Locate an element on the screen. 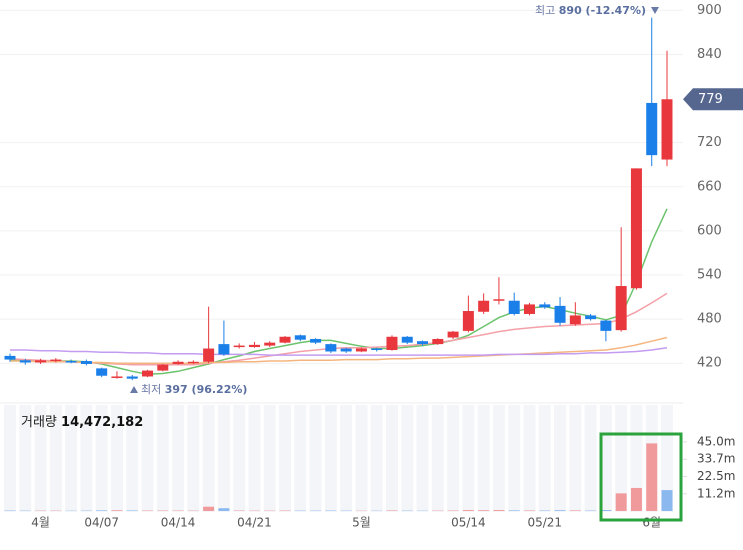 The height and width of the screenshot is (550, 743). current-price-label: 779 is located at coordinates (710, 99).